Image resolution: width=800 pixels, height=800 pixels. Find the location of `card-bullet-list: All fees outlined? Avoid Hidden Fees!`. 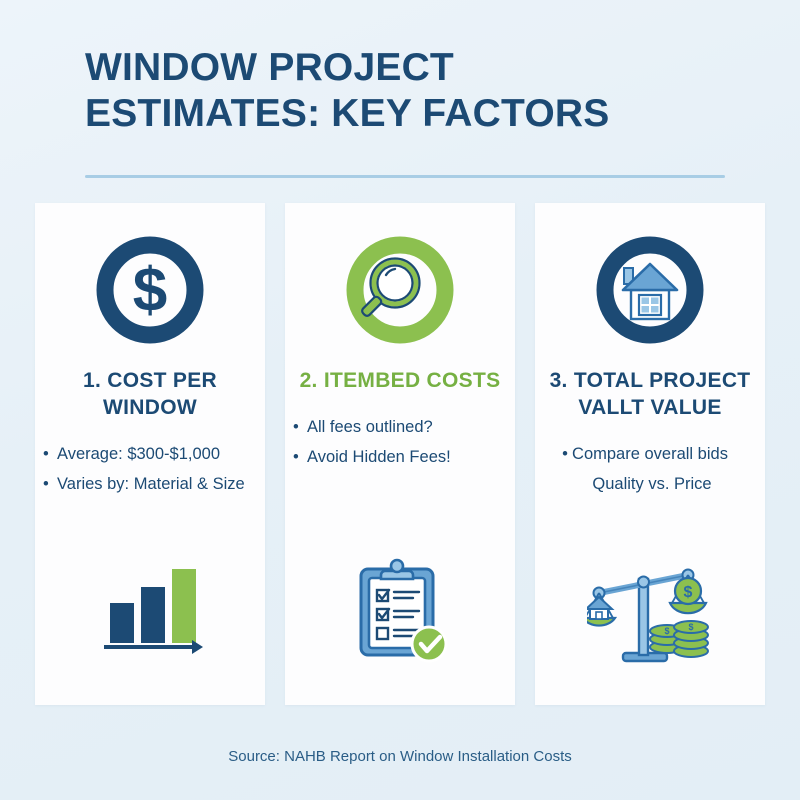

card-bullet-list: All fees outlined? Avoid Hidden Fees! is located at coordinates (400, 442).